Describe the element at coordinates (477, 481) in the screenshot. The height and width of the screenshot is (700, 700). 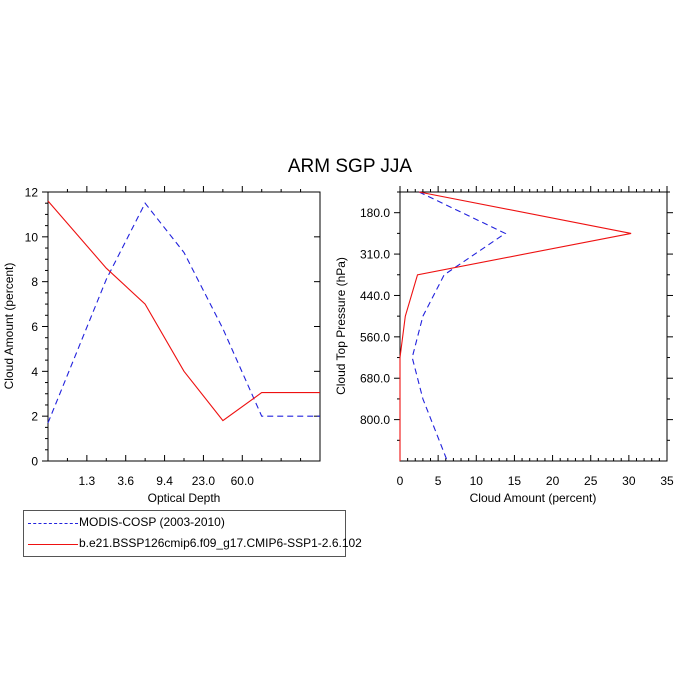
I see `right-x-tick-label: 10` at that location.